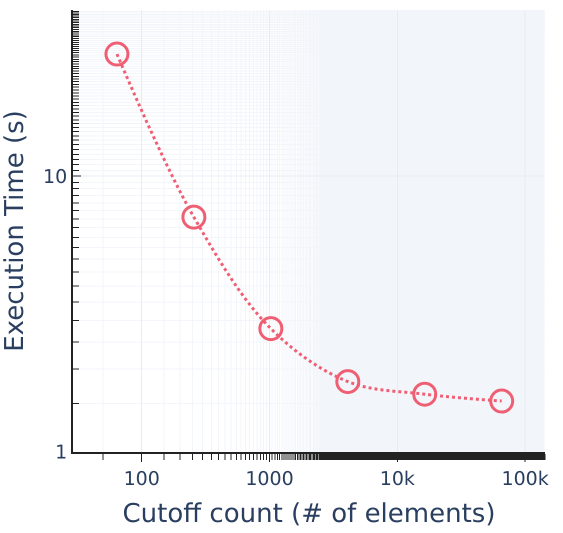  Describe the element at coordinates (142, 479) in the screenshot. I see `x-tick-label: 100` at that location.